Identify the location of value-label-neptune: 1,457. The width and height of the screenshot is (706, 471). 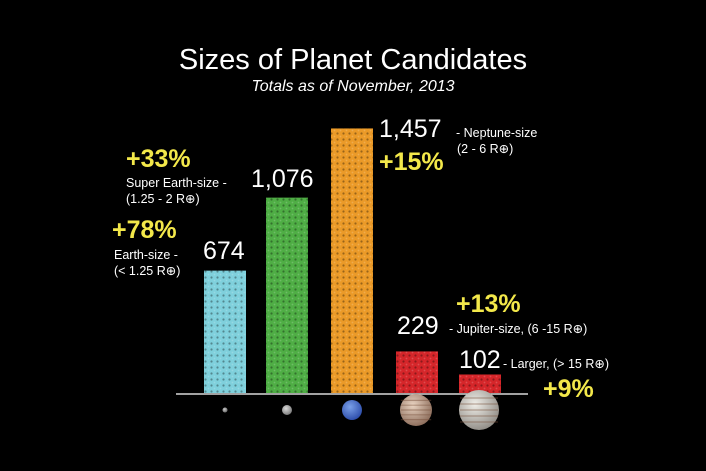
(410, 129).